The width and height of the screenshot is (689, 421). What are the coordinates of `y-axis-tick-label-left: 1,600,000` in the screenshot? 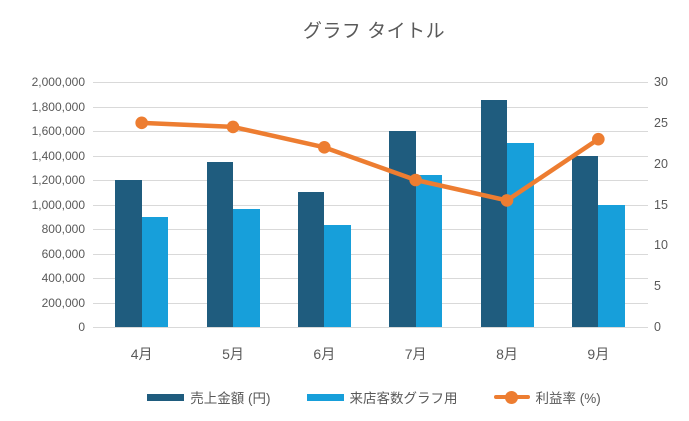 It's located at (58, 131).